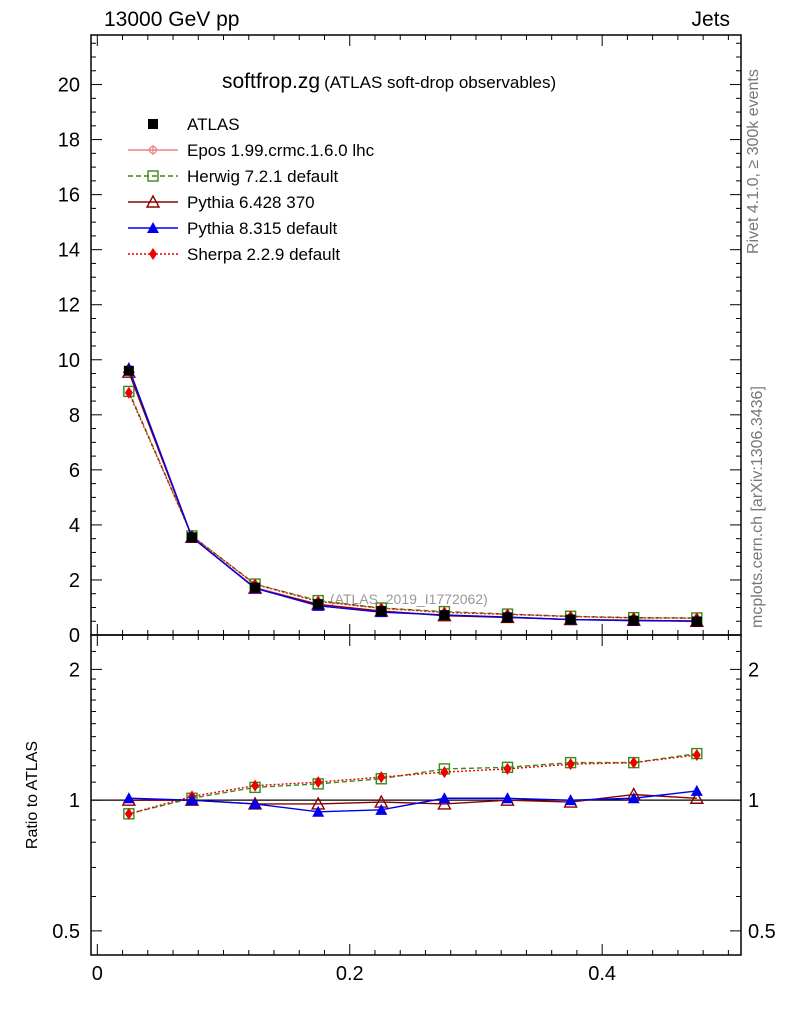  Describe the element at coordinates (281, 150) in the screenshot. I see `legend-label-epos-1-99-crmc-1-6-0-lhc: Epos 1.99.crmc.1.6.0 lhc` at that location.